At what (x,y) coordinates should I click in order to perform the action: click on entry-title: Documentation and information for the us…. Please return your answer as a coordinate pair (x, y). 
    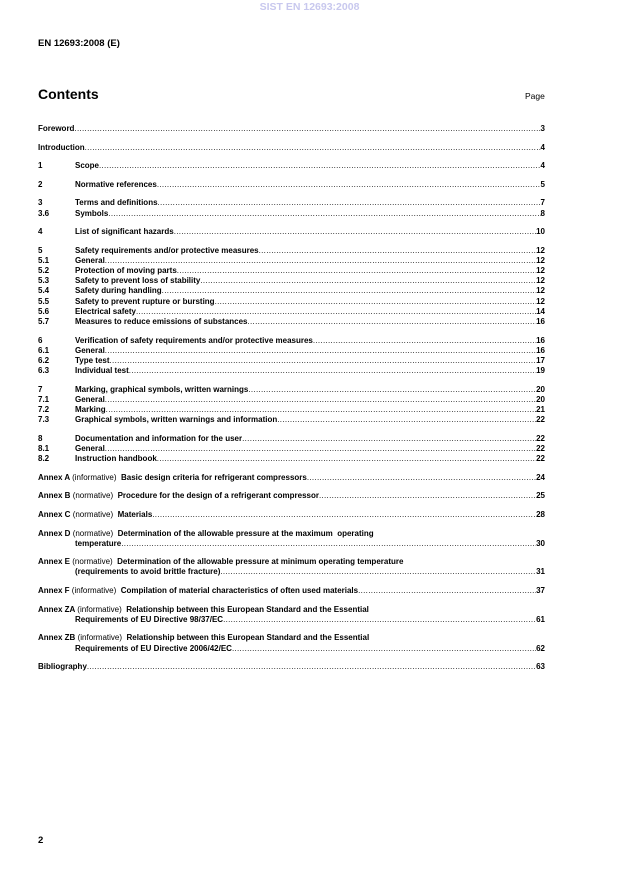
    Looking at the image, I should click on (159, 438).